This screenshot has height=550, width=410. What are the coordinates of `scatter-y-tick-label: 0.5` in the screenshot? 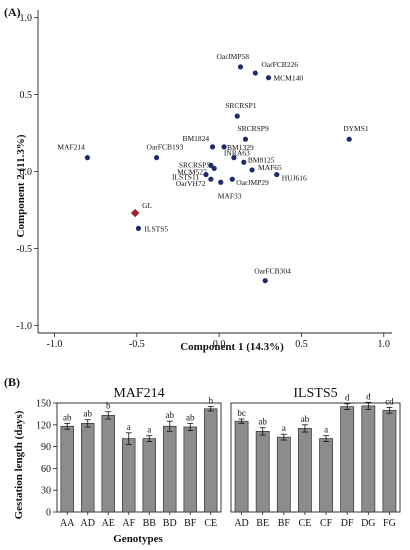 It's located at (26, 95).